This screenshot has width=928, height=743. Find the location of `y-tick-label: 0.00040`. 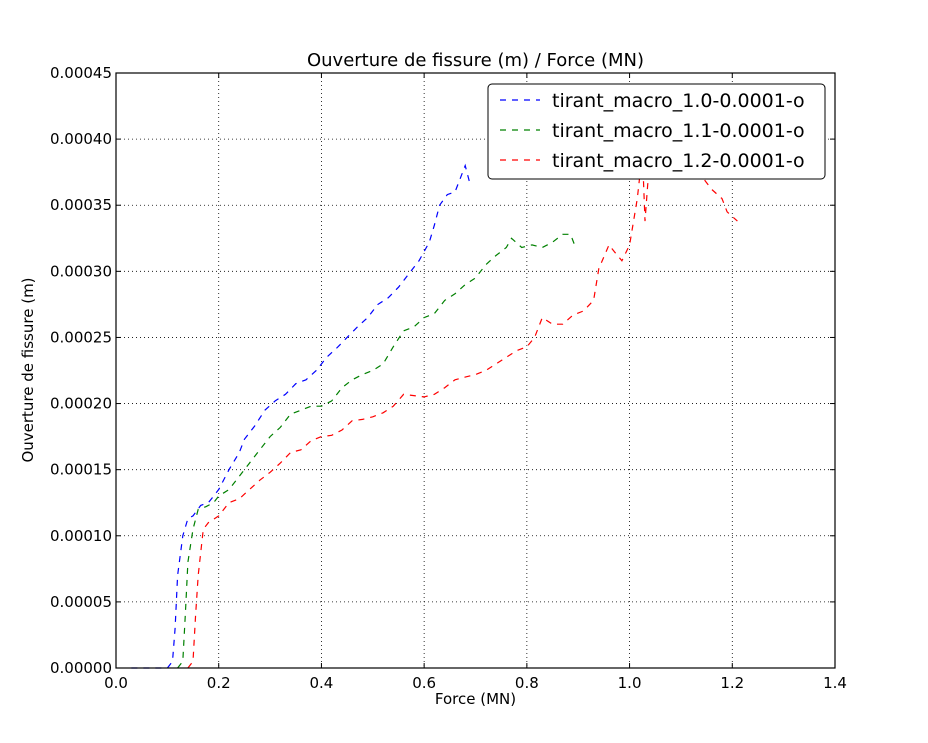

y-tick-label: 0.00040 is located at coordinates (81, 139).